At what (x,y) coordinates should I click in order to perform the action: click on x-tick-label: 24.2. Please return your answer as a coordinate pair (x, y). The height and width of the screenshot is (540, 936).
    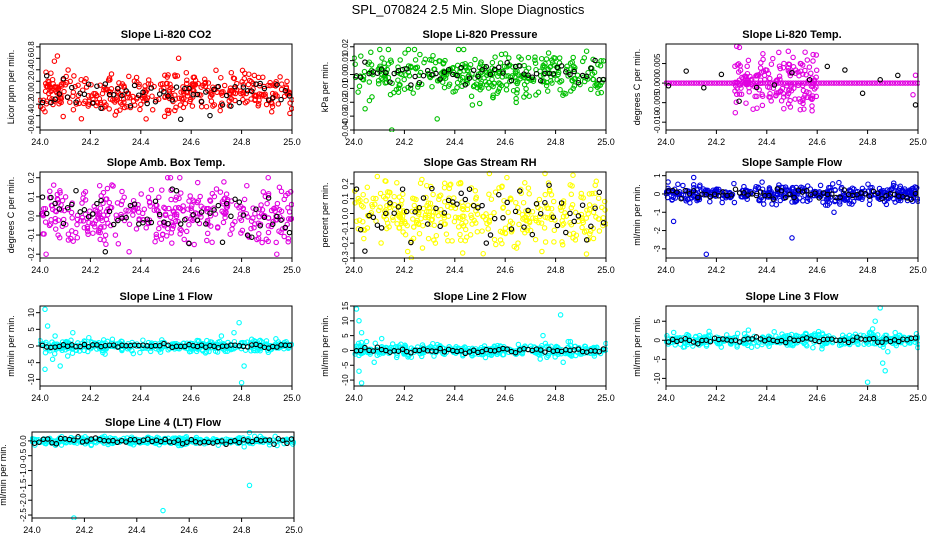
    Looking at the image, I should click on (91, 142).